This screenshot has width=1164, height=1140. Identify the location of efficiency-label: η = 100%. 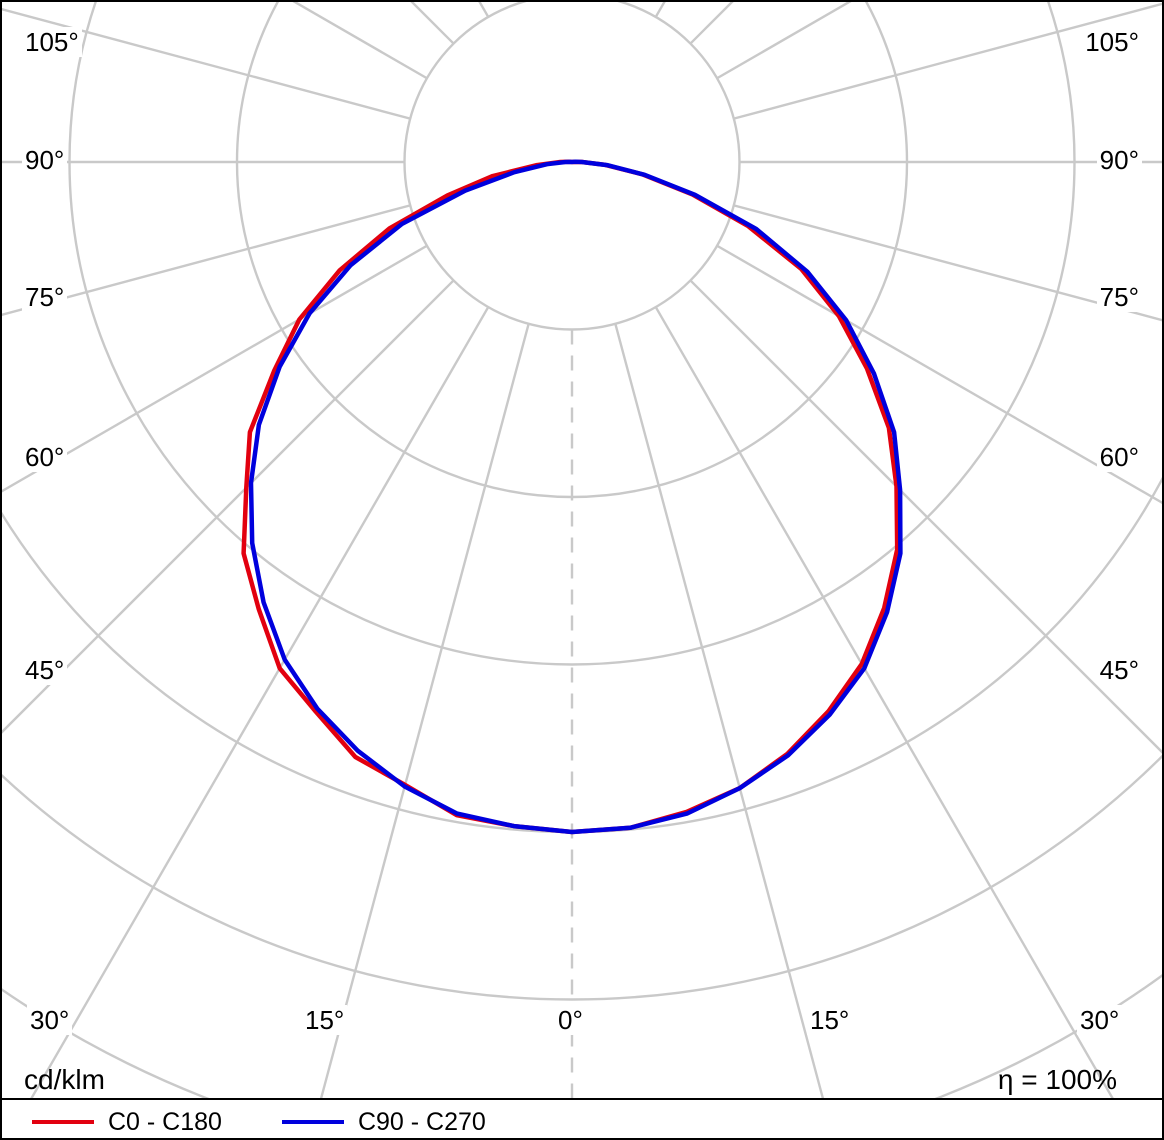
(1057, 1079).